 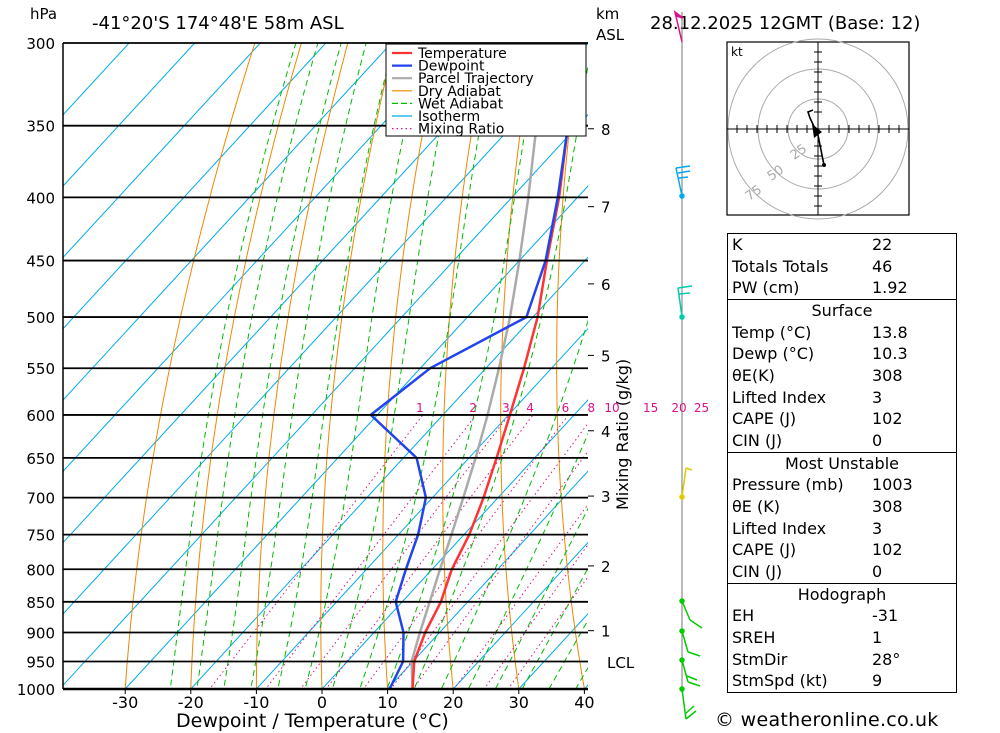 I want to click on pressure-label: 1000, so click(x=36, y=690).